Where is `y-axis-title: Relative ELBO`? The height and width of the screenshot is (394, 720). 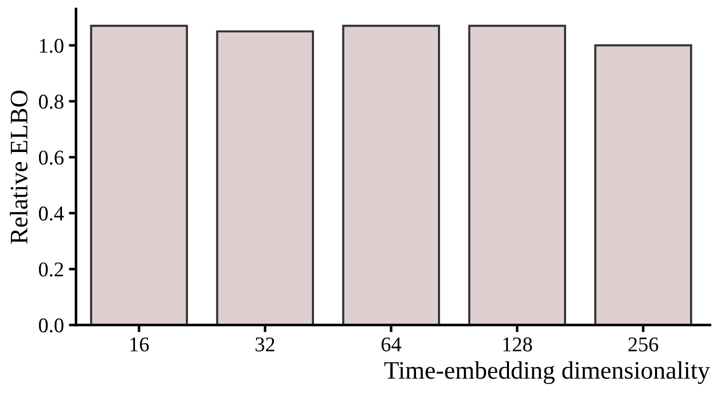 y-axis-title: Relative ELBO is located at coordinates (19, 167).